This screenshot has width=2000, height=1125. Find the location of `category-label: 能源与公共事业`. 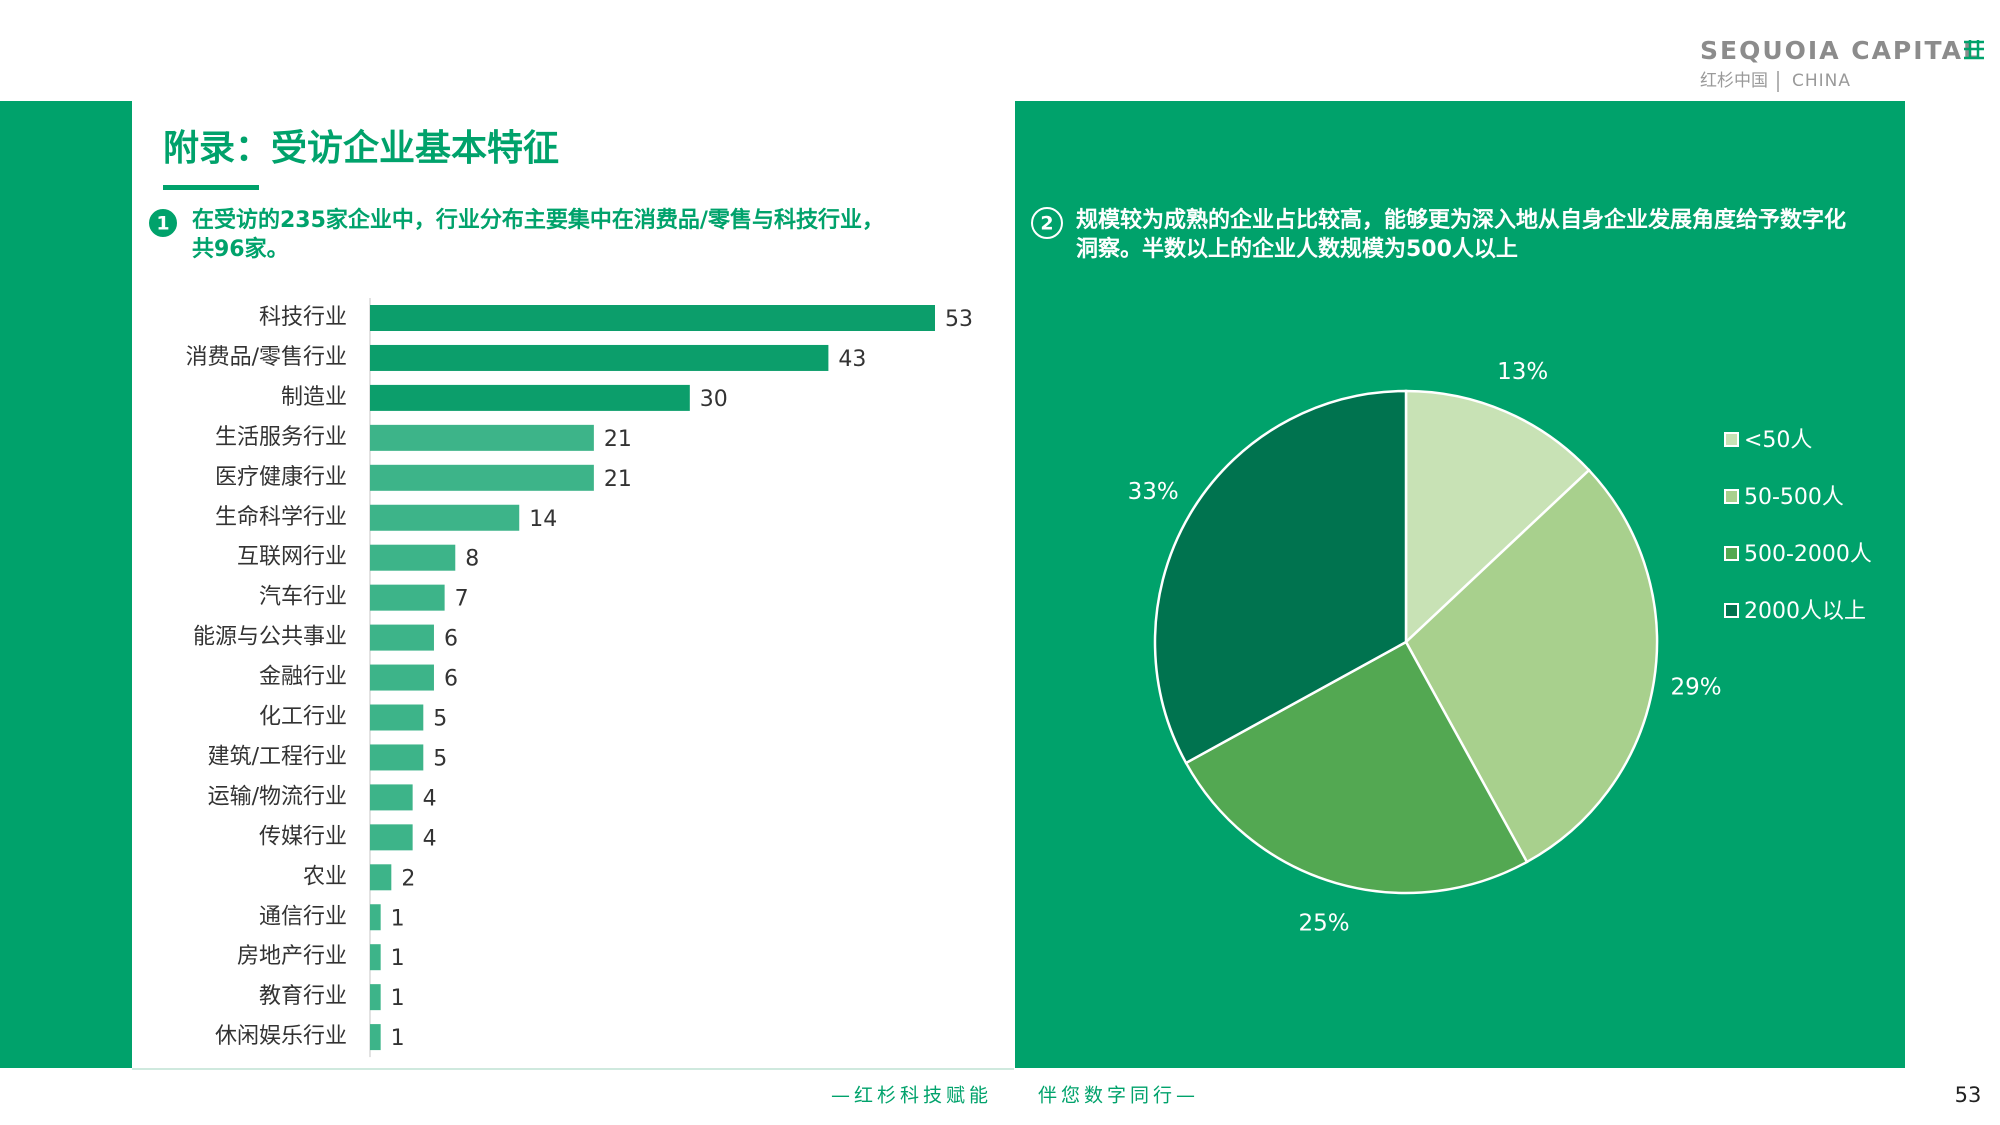

category-label: 能源与公共事业 is located at coordinates (270, 637).